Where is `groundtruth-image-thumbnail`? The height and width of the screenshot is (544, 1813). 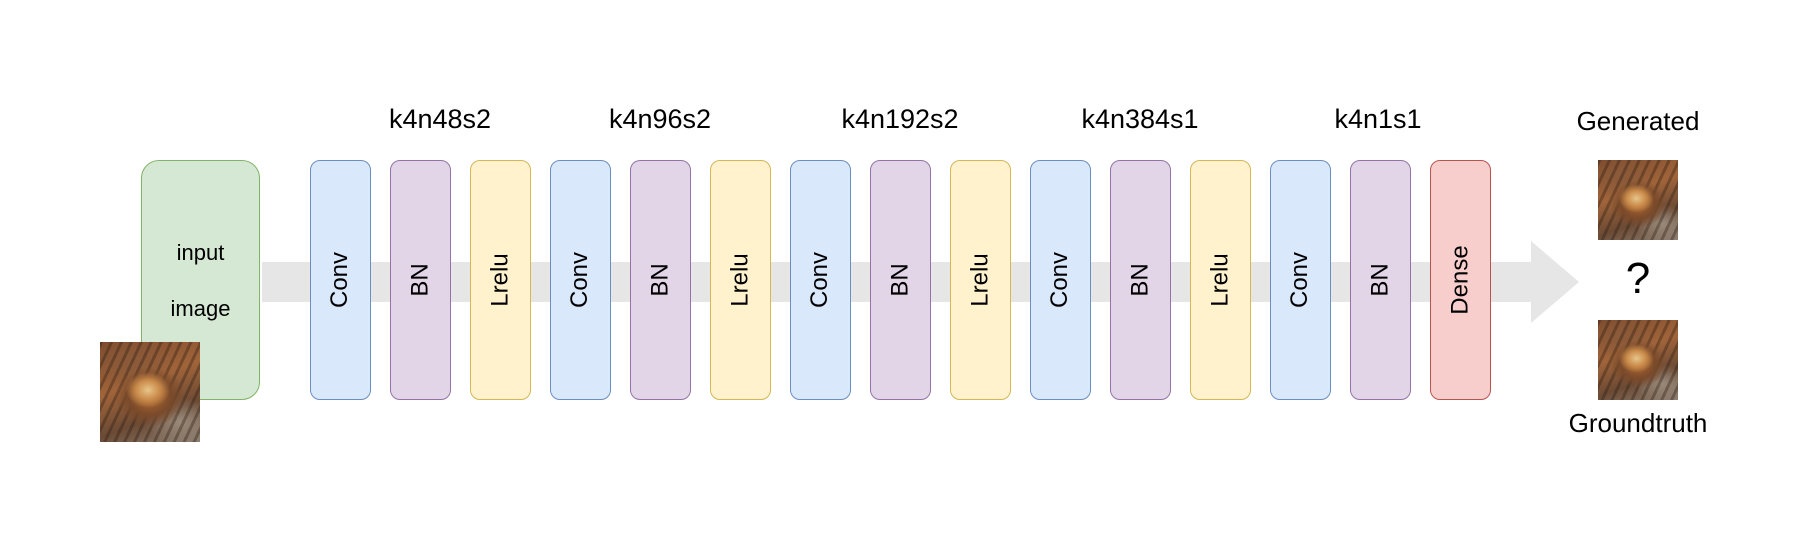
groundtruth-image-thumbnail is located at coordinates (1638, 360).